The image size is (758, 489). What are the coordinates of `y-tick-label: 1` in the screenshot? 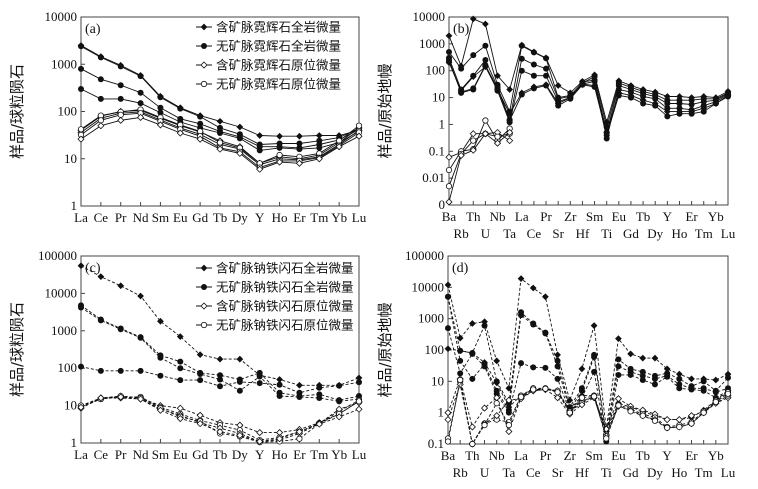 It's located at (74, 442).